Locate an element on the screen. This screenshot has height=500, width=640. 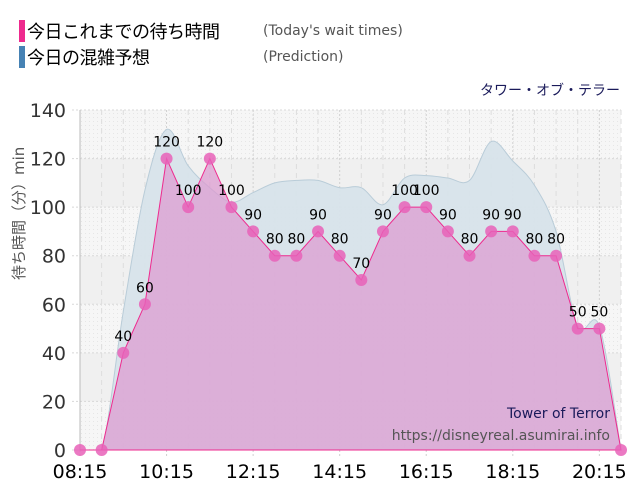
watermark-title: Tower of Terror is located at coordinates (558, 414).